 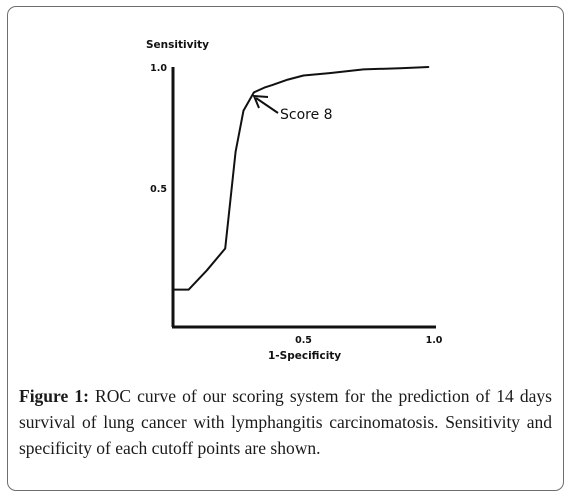 I want to click on x-axis-title: 1-Specificity, so click(x=304, y=356).